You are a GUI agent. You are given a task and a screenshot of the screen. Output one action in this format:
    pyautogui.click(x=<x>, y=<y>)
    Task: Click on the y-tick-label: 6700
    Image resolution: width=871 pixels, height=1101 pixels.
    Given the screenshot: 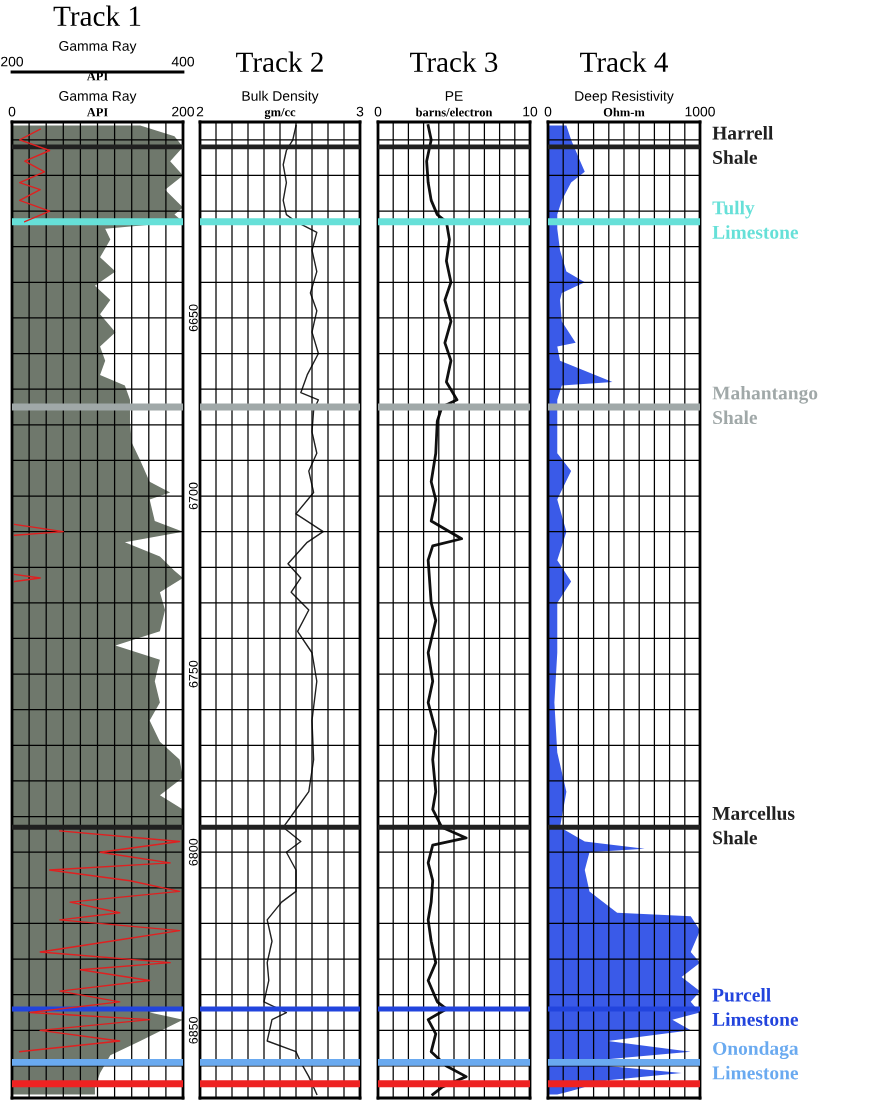 What is the action you would take?
    pyautogui.click(x=193, y=496)
    